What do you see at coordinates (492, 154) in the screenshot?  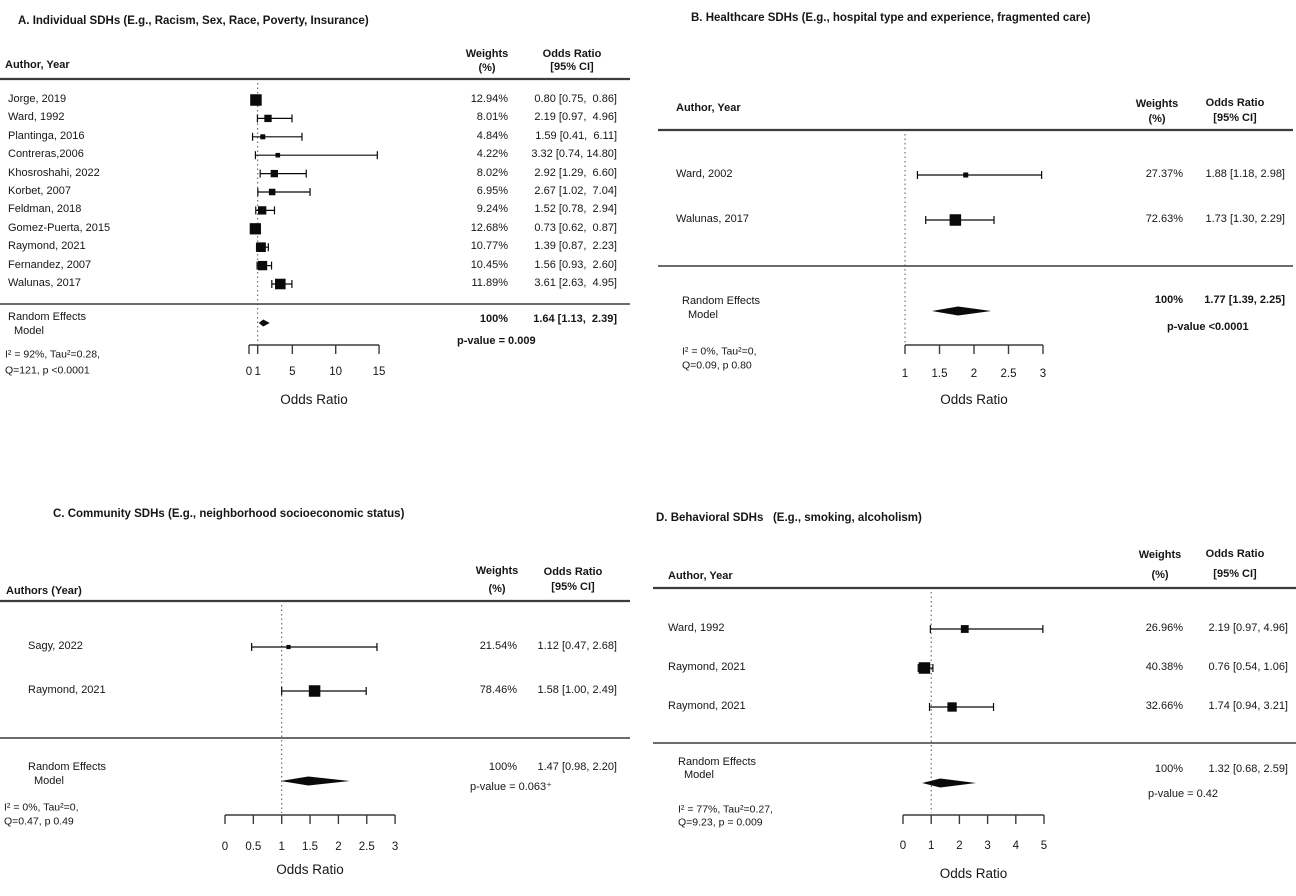 I see `study-weight-value: 4.22%` at bounding box center [492, 154].